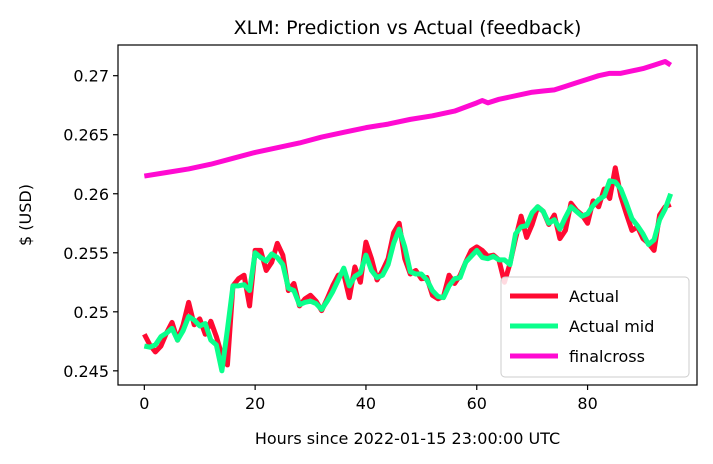 The image size is (713, 464). What do you see at coordinates (91, 194) in the screenshot?
I see `y-tick-label: 0.26` at bounding box center [91, 194].